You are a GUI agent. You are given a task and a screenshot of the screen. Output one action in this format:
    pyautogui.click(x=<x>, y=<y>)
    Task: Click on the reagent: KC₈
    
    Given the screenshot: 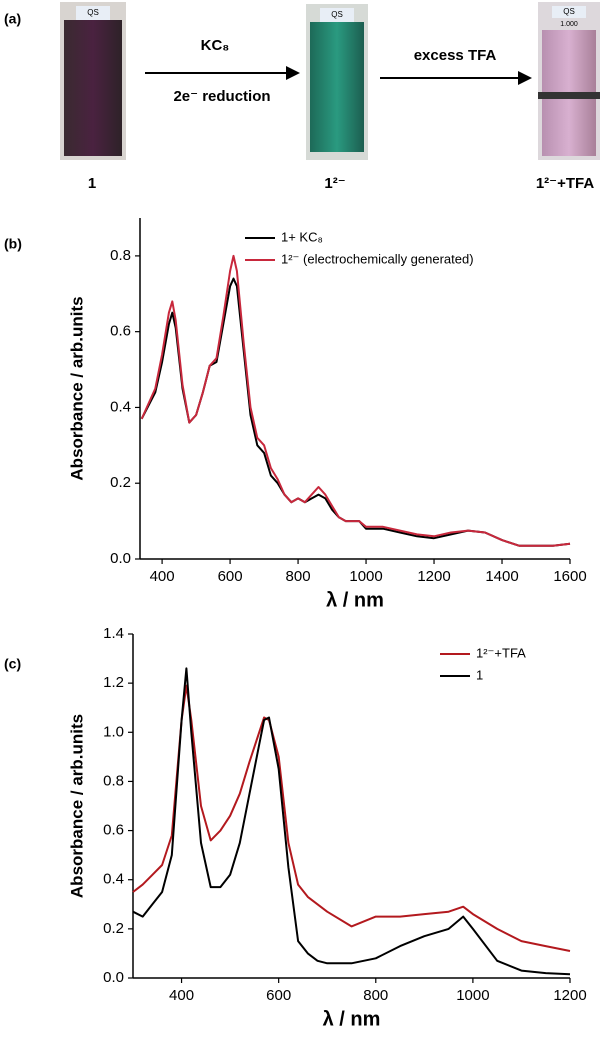 What is the action you would take?
    pyautogui.click(x=215, y=45)
    